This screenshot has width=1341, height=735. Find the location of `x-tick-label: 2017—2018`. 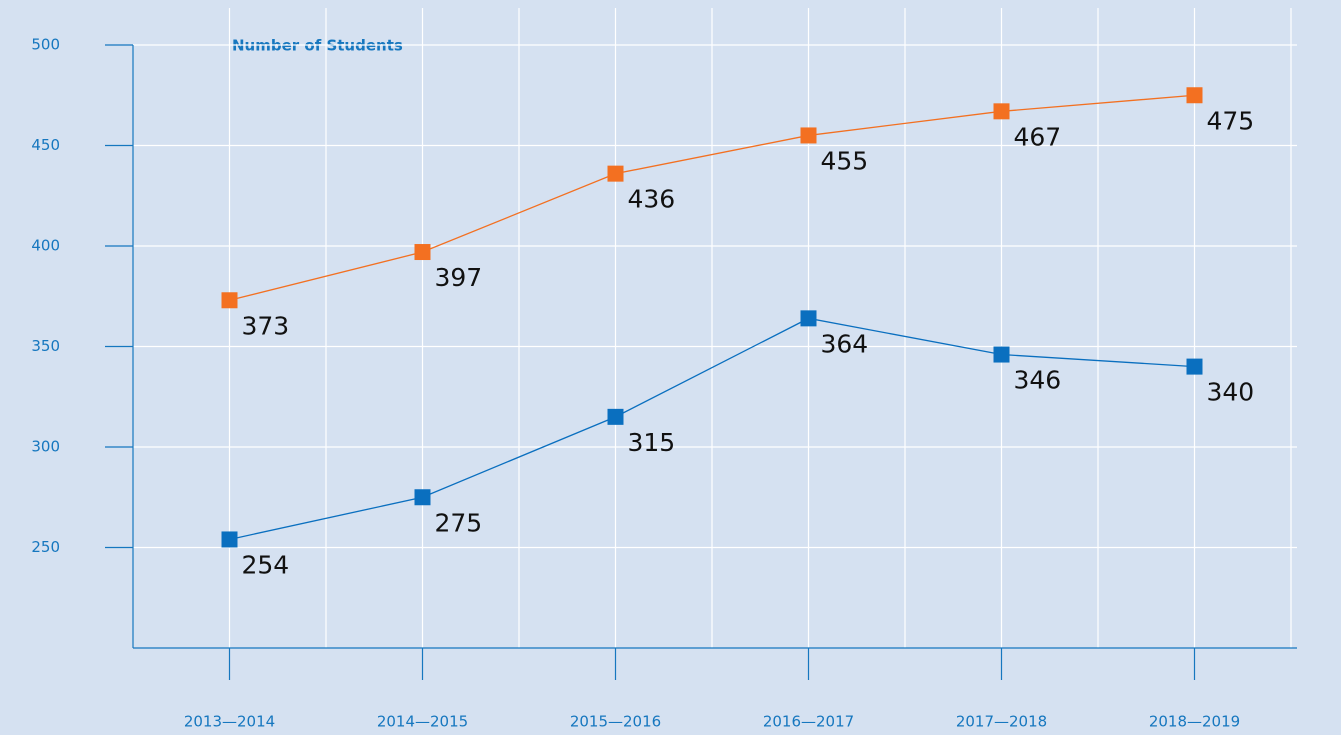

x-tick-label: 2017—2018 is located at coordinates (1001, 722).